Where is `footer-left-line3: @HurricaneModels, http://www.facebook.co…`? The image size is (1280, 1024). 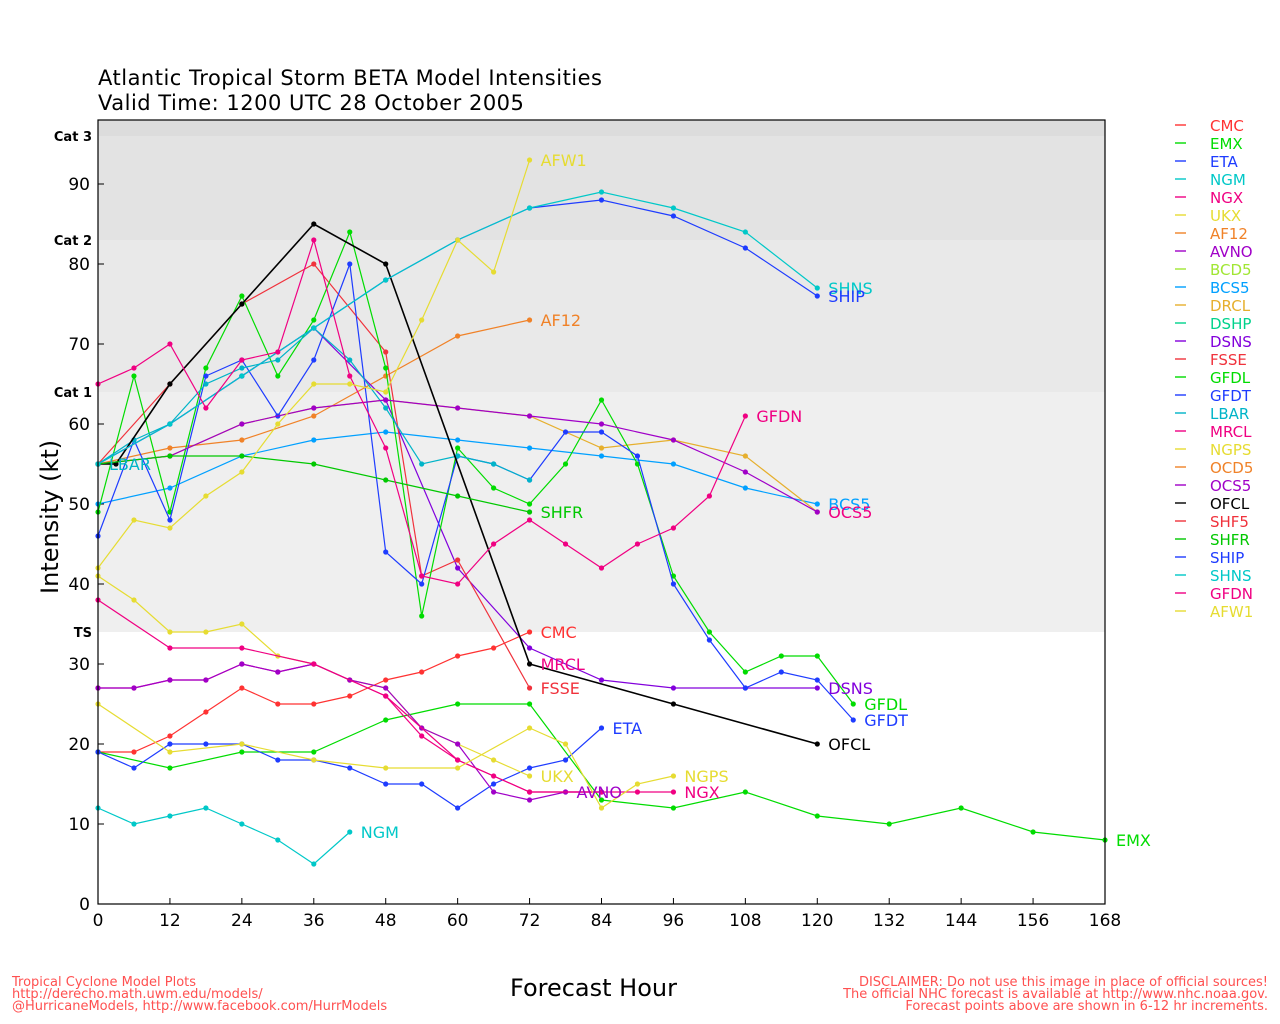 footer-left-line3: @HurricaneModels, http://www.facebook.co… is located at coordinates (200, 1006).